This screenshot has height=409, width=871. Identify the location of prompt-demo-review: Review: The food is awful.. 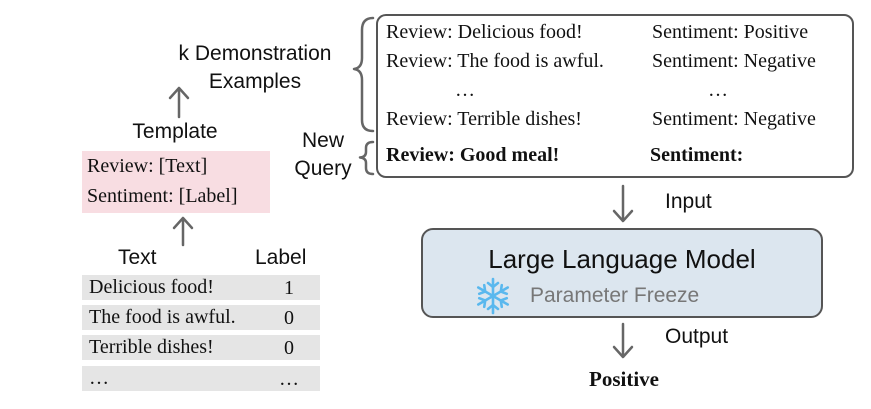
(495, 61).